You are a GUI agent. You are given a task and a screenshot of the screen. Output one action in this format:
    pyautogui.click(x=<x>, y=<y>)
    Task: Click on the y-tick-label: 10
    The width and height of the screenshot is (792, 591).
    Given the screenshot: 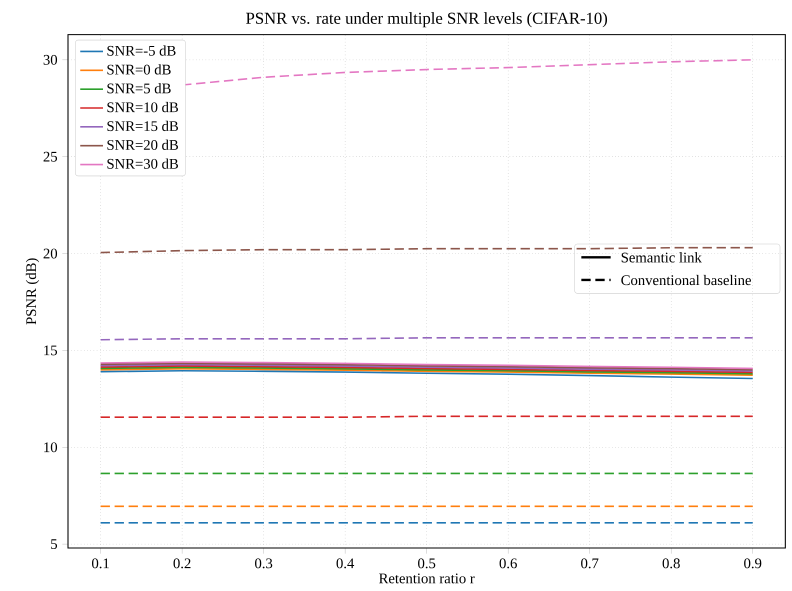 What is the action you would take?
    pyautogui.click(x=51, y=447)
    